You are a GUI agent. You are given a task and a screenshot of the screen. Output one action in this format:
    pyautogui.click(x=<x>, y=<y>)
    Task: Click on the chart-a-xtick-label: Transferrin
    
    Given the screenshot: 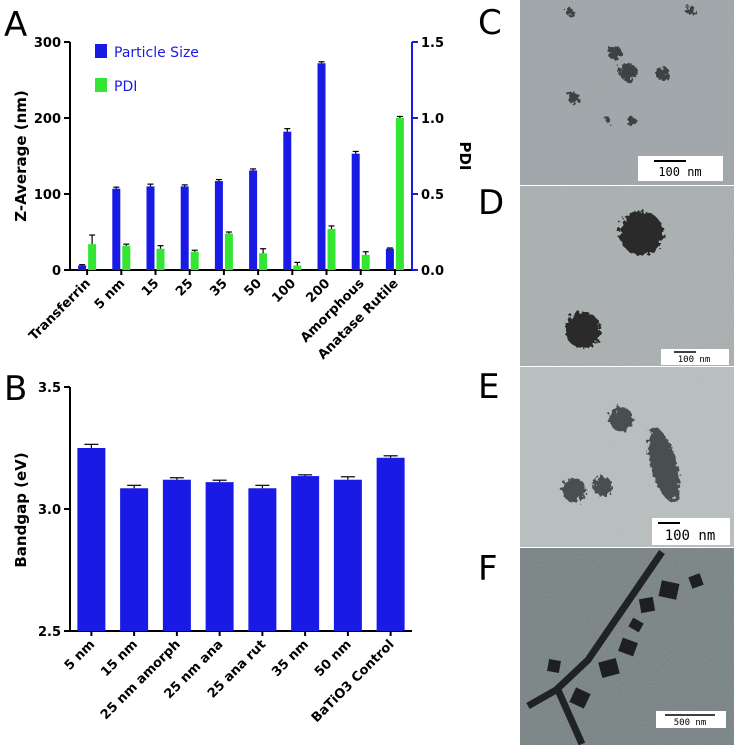 What is the action you would take?
    pyautogui.click(x=60, y=310)
    